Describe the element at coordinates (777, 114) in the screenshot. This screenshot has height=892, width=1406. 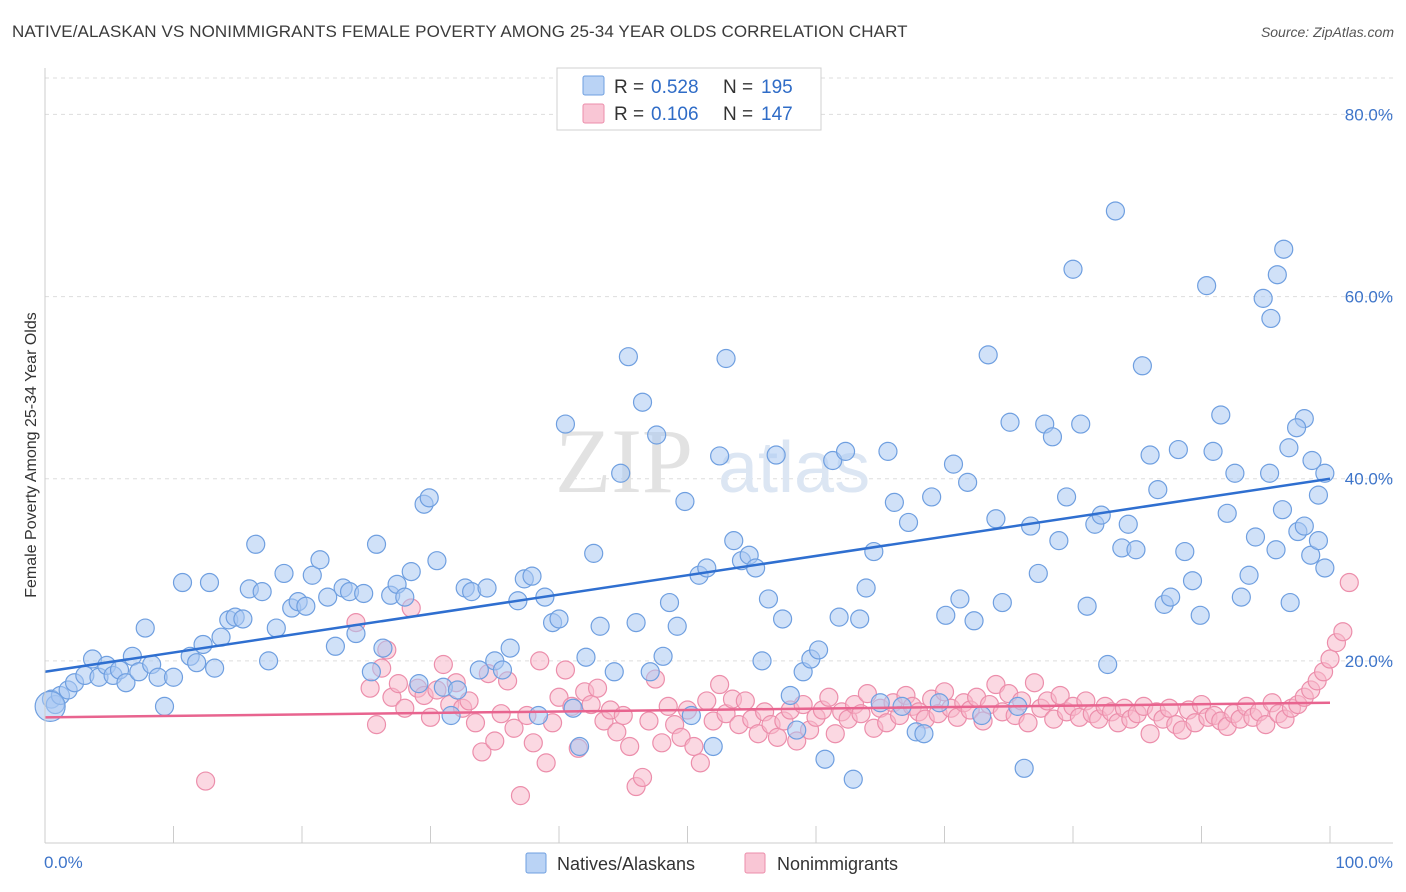
I see `legend-n-value-1: 147` at that location.